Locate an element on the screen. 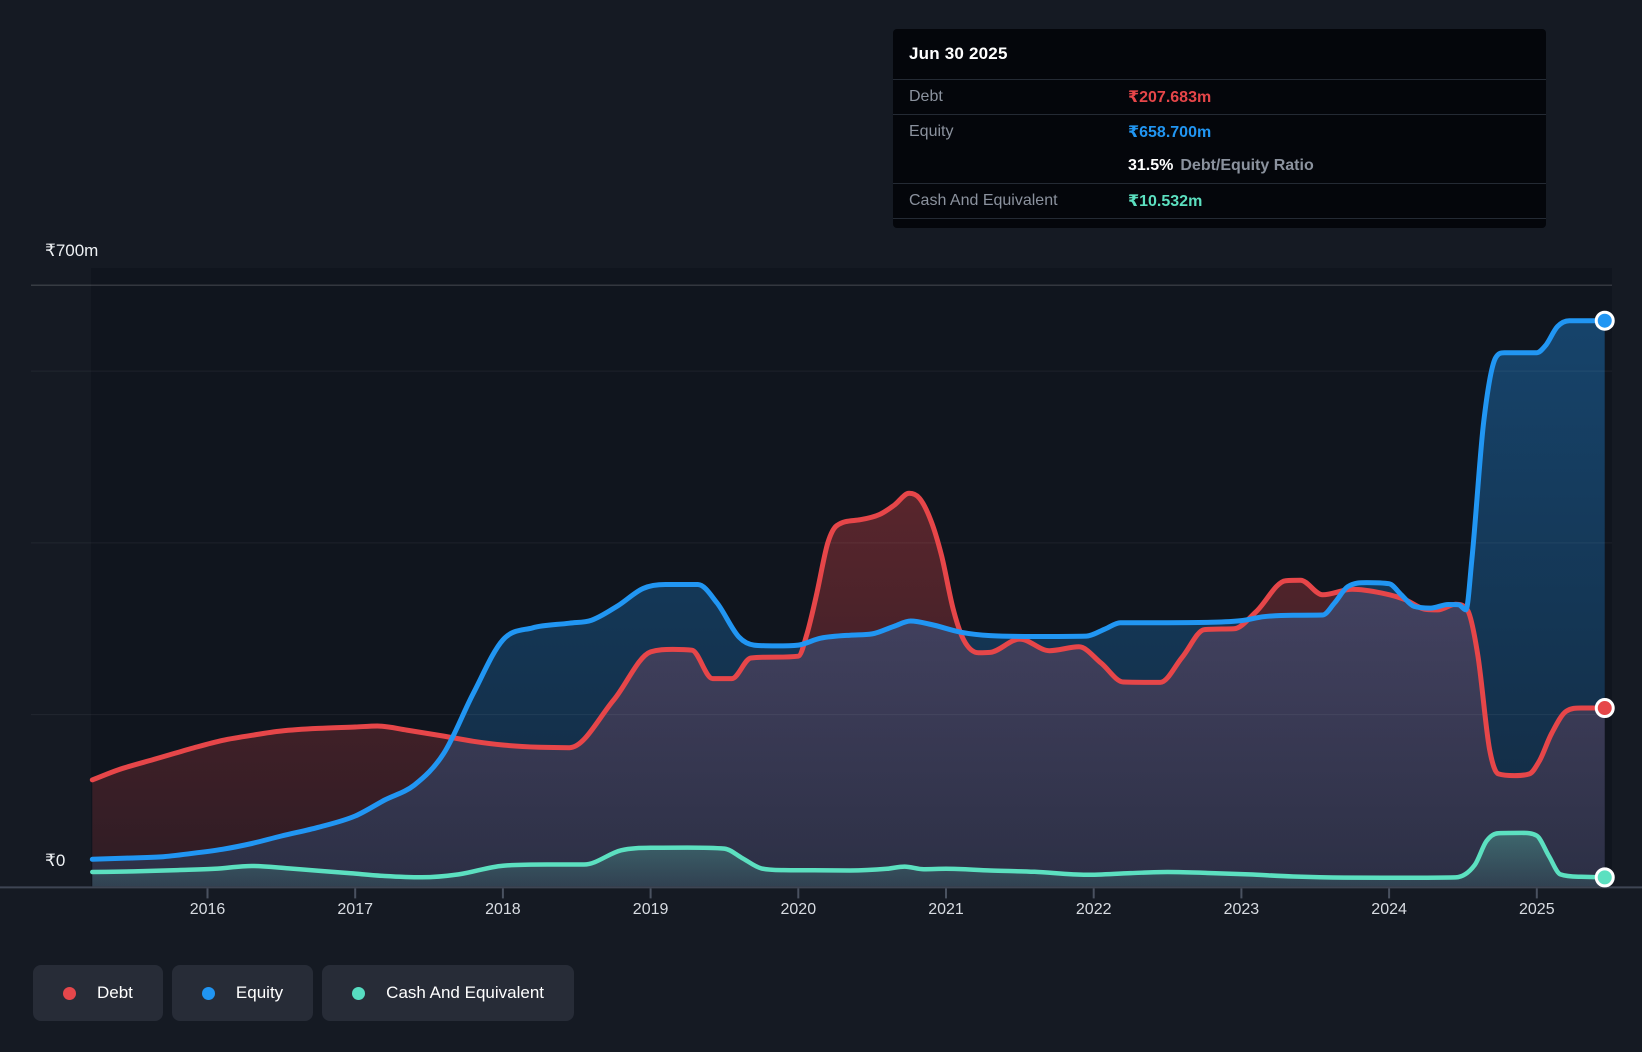 This screenshot has width=1642, height=1052. y-axis-max-label: ₹700m is located at coordinates (72, 250).